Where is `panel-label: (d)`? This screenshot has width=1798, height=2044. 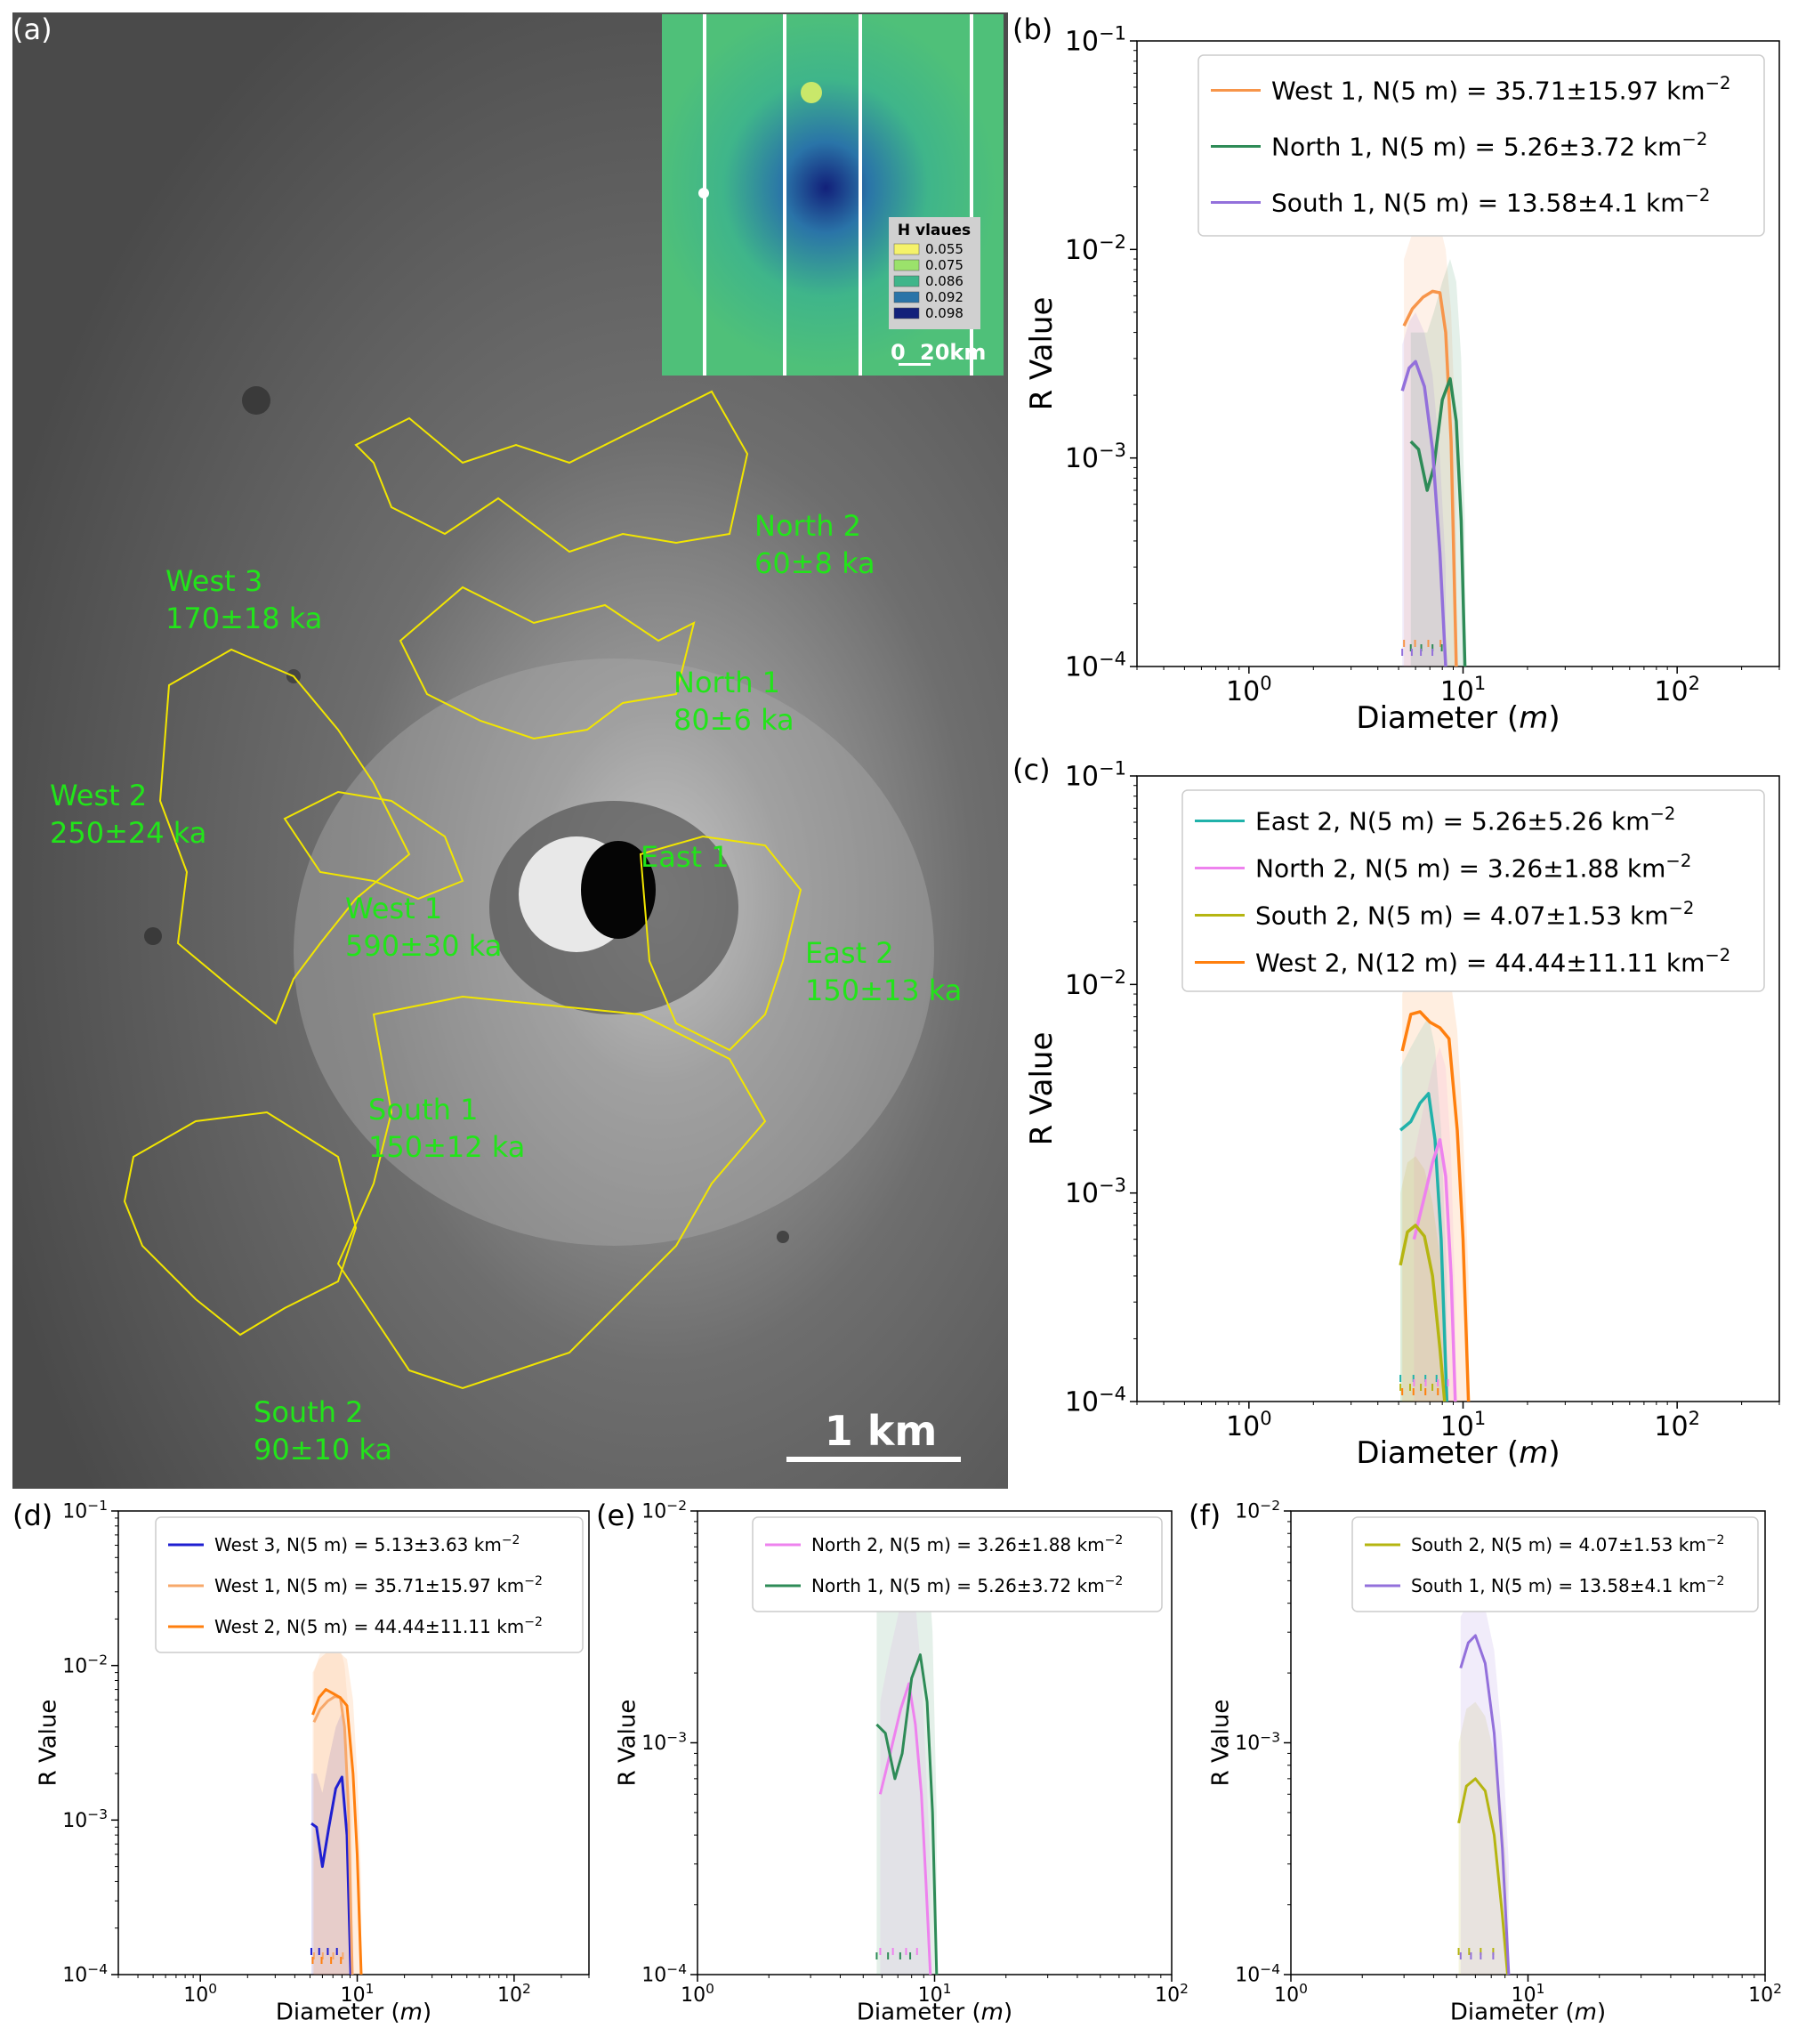
panel-label: (d) is located at coordinates (32, 1515).